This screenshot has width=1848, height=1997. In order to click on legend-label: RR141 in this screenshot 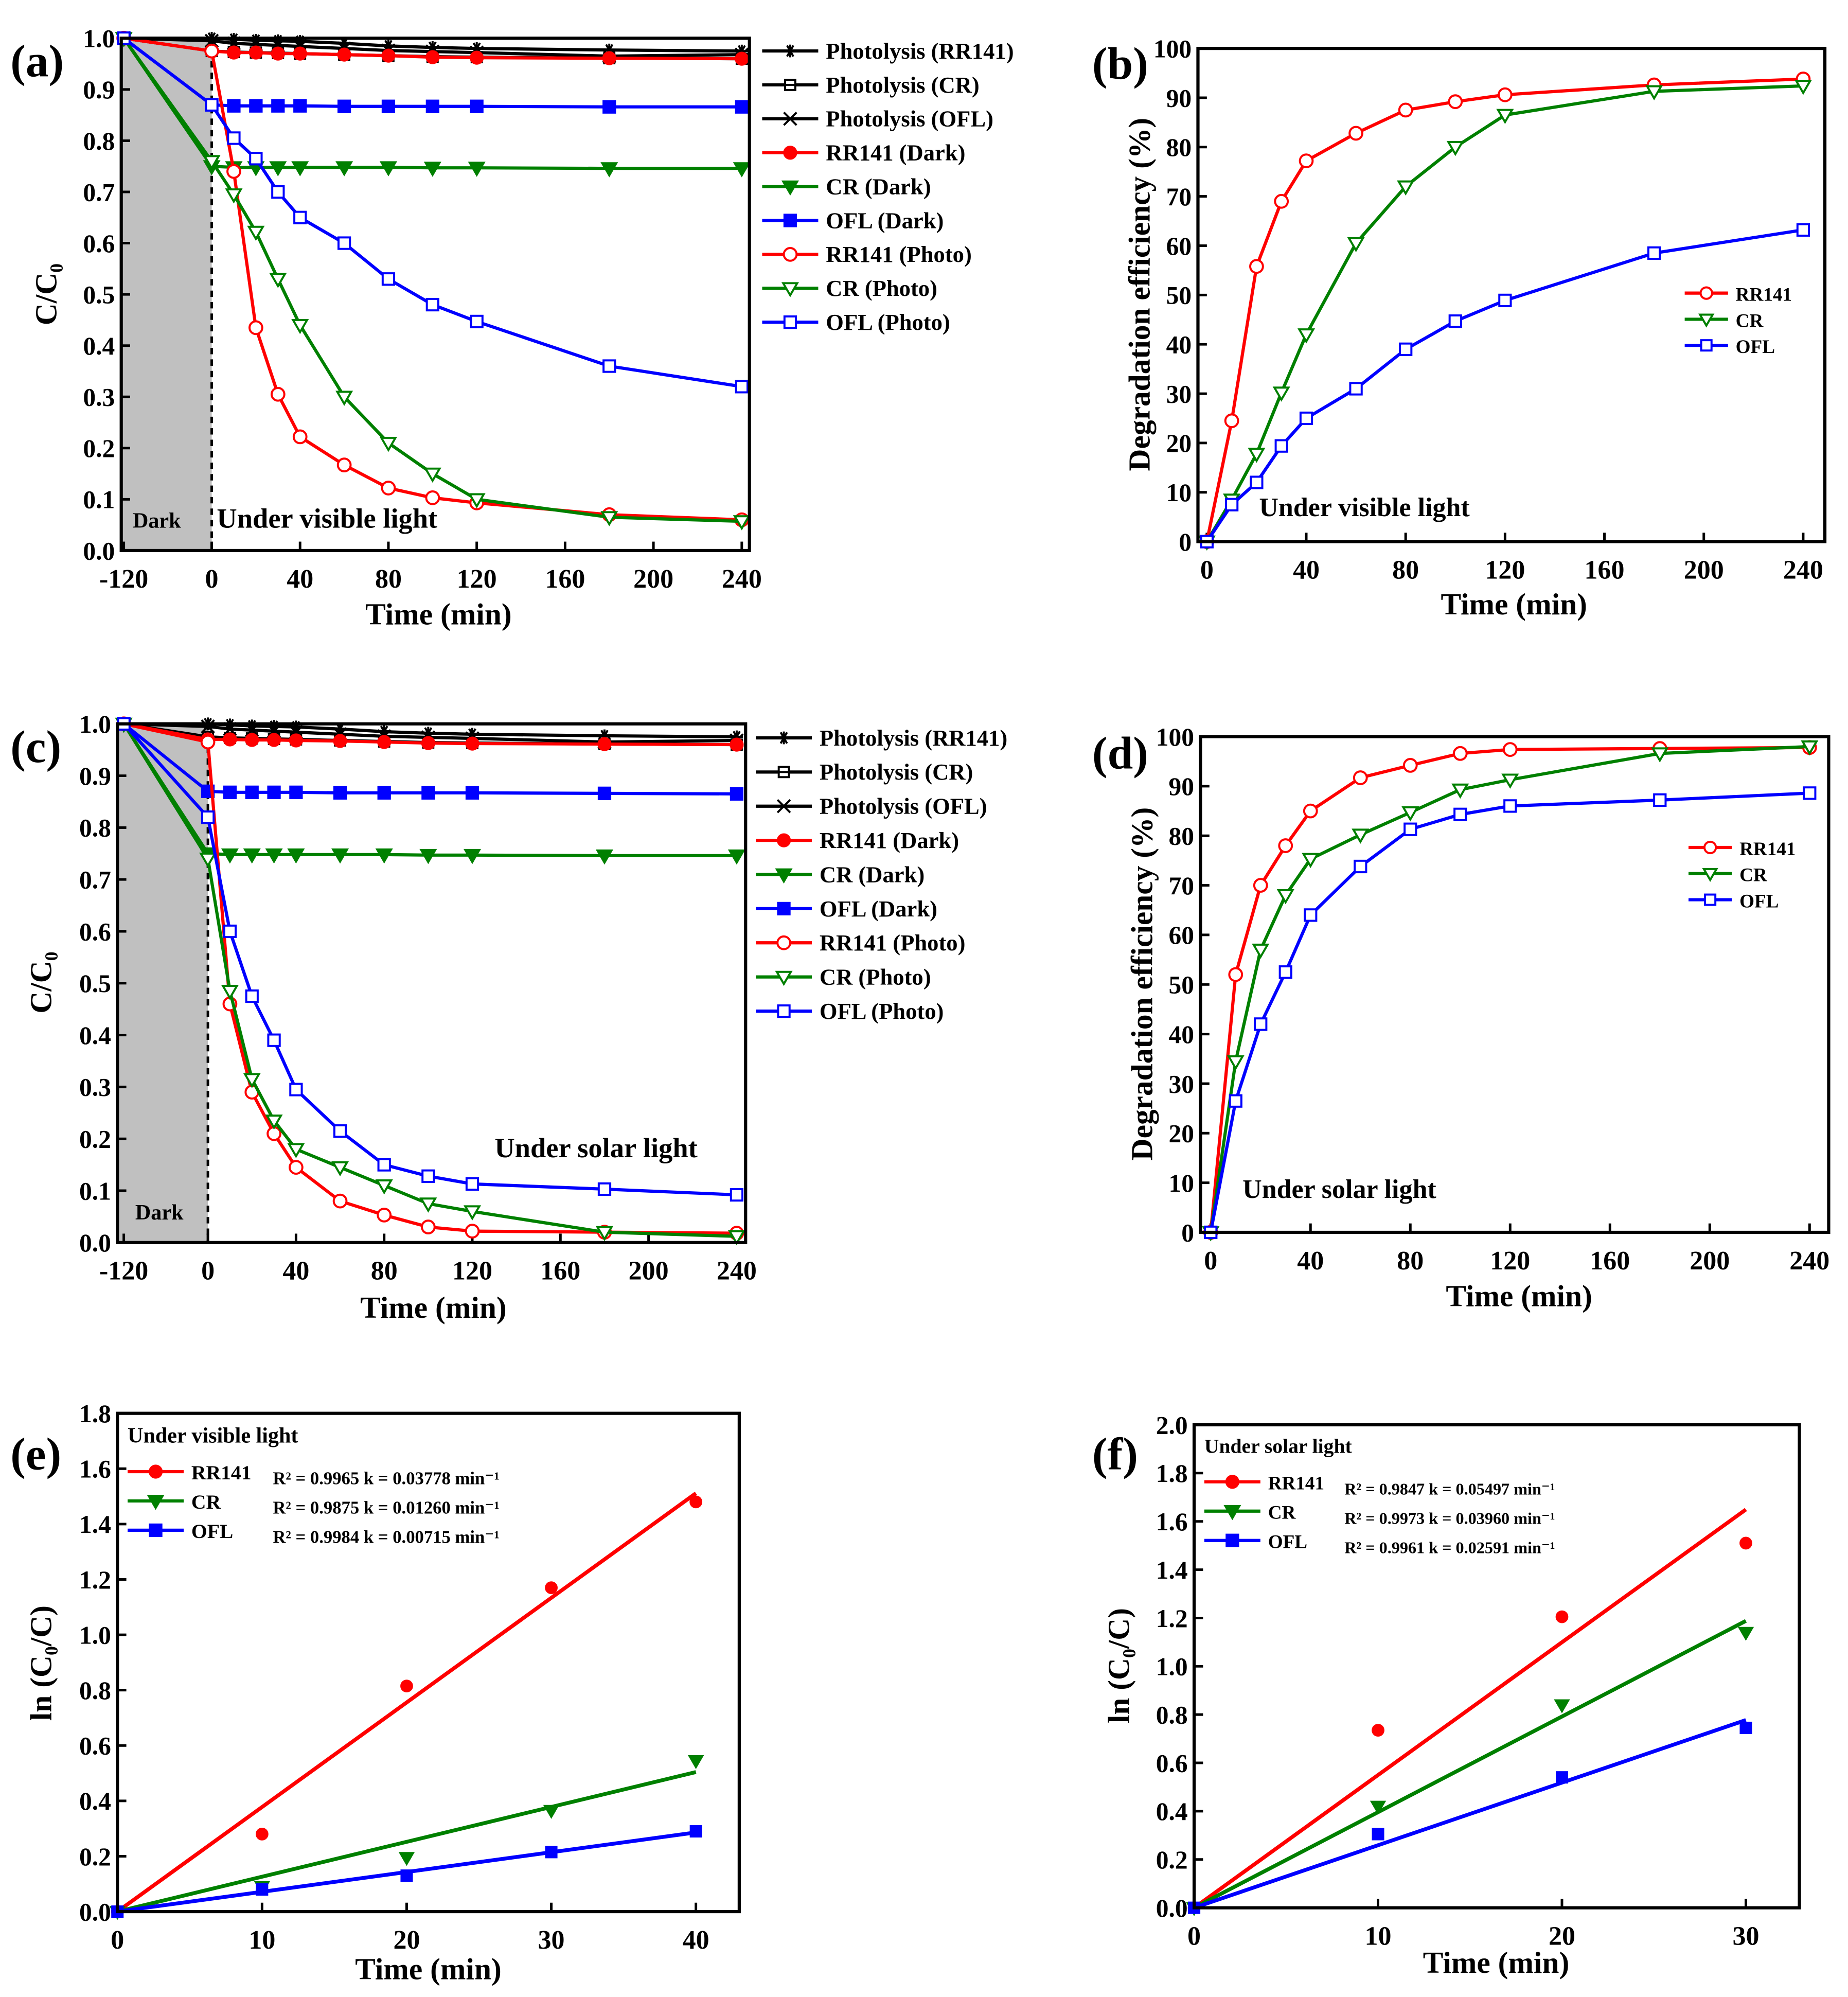, I will do `click(221, 1472)`.